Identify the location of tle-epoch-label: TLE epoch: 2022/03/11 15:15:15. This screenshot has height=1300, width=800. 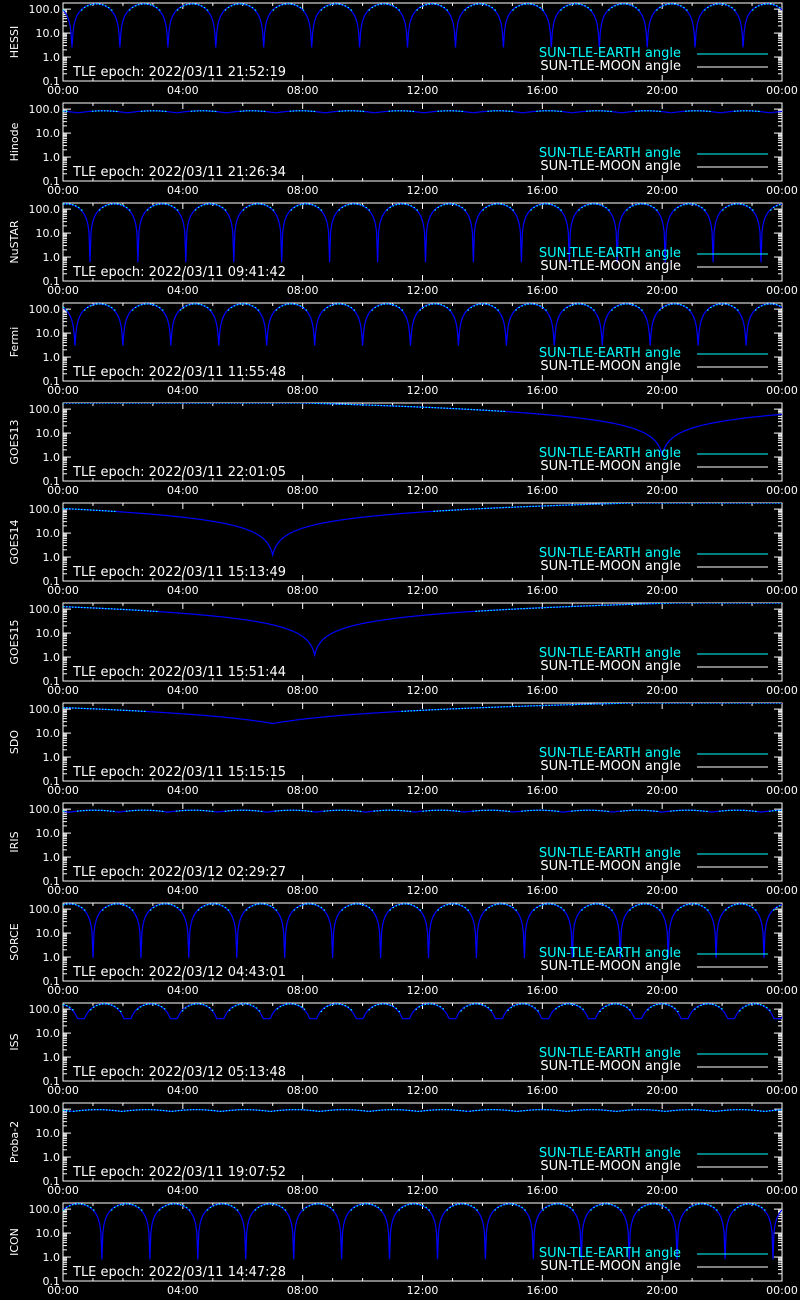
(179, 772).